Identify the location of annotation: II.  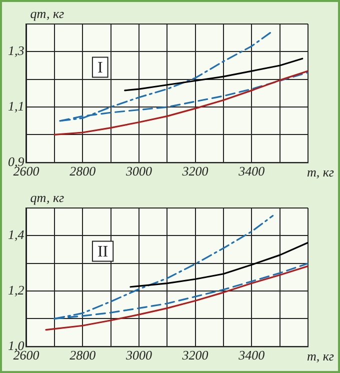
(102, 251).